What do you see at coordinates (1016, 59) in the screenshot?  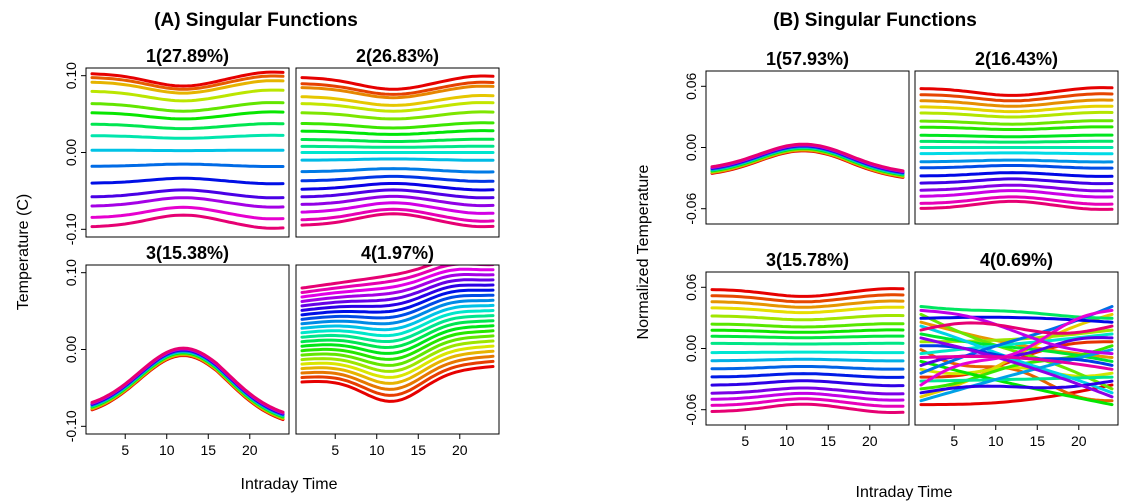 I see `panel-title: 2(16.43%)` at bounding box center [1016, 59].